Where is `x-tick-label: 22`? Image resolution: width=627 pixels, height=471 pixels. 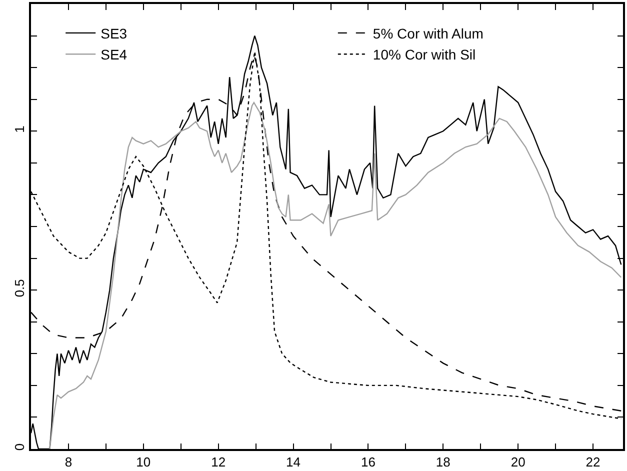 x-tick-label: 22 is located at coordinates (593, 462).